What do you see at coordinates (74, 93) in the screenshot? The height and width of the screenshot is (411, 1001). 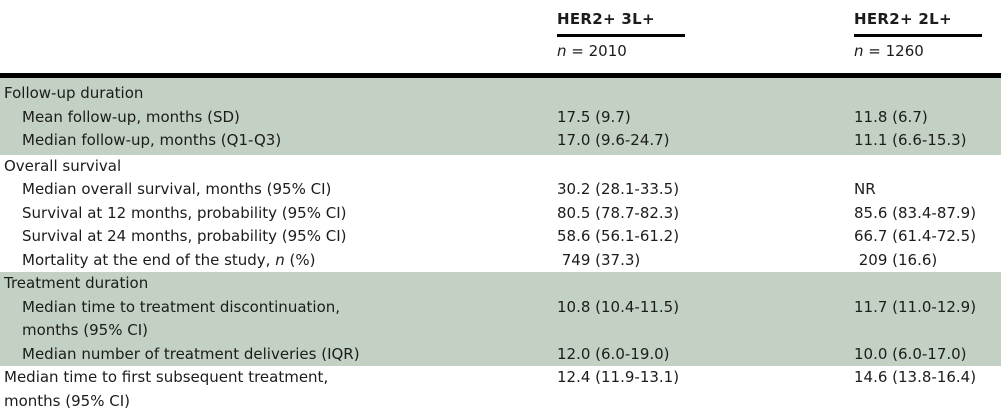 I see `label-text: Follow-up duration` at bounding box center [74, 93].